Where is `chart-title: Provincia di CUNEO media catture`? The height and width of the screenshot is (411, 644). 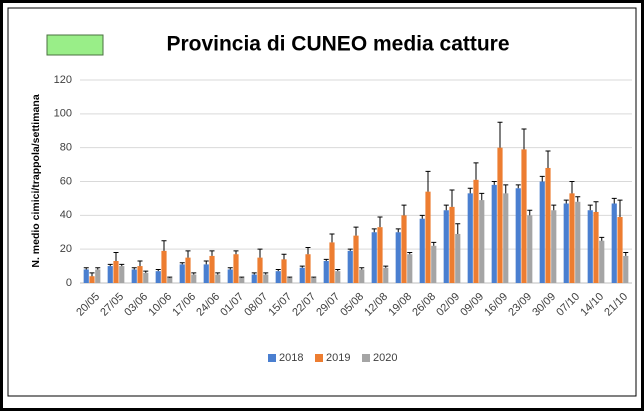 chart-title: Provincia di CUNEO media catture is located at coordinates (337, 44).